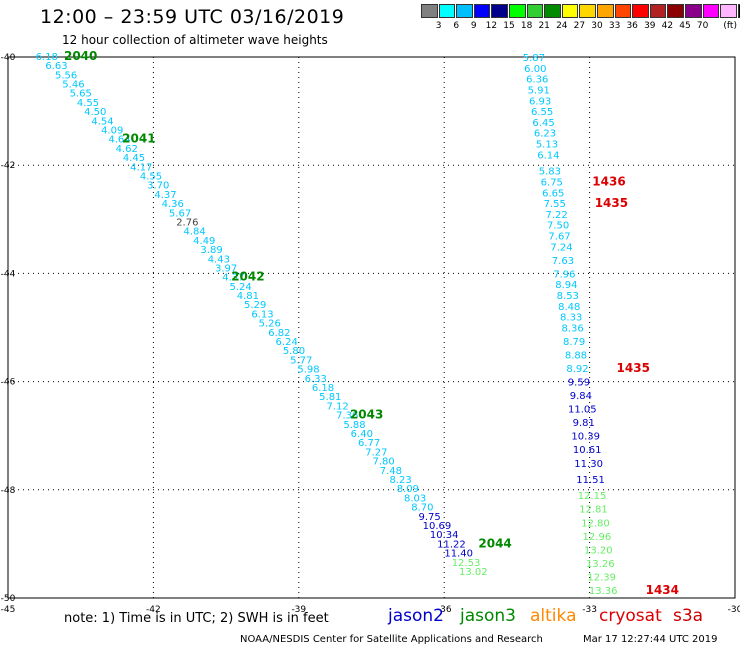 This screenshot has height=650, width=740. Describe the element at coordinates (66, 75) in the screenshot. I see `wave-height-value: 5.56` at that location.